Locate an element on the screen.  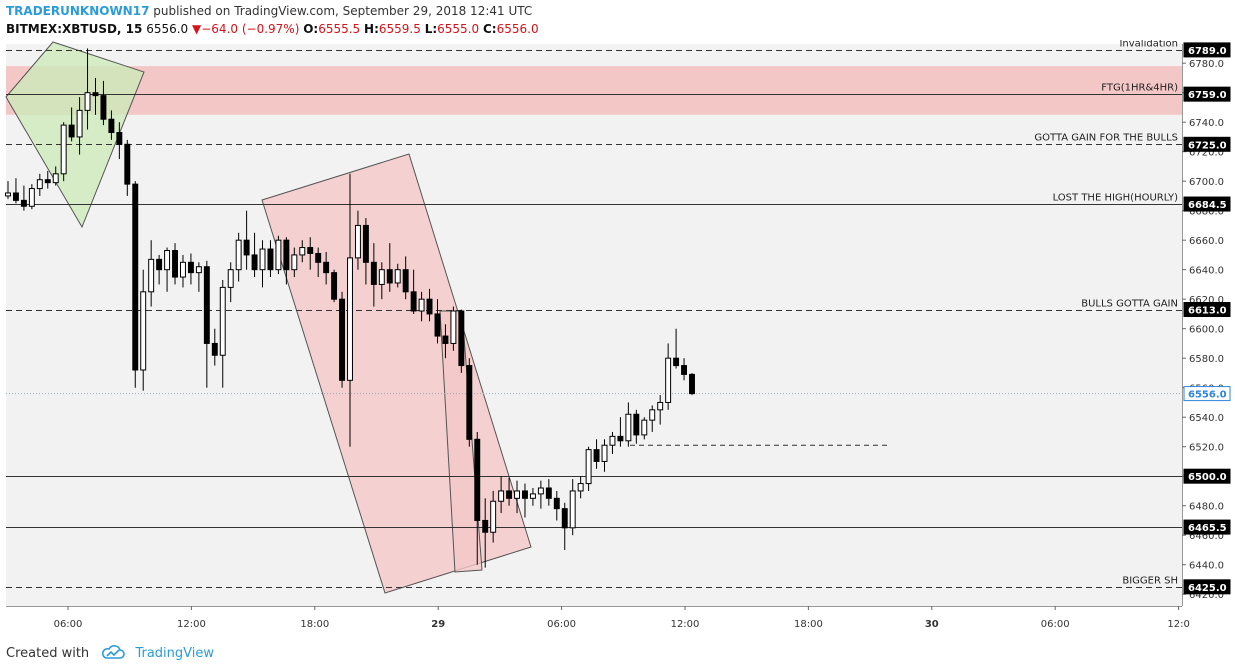
tradingview-brand-link: TradingView is located at coordinates (174, 653).